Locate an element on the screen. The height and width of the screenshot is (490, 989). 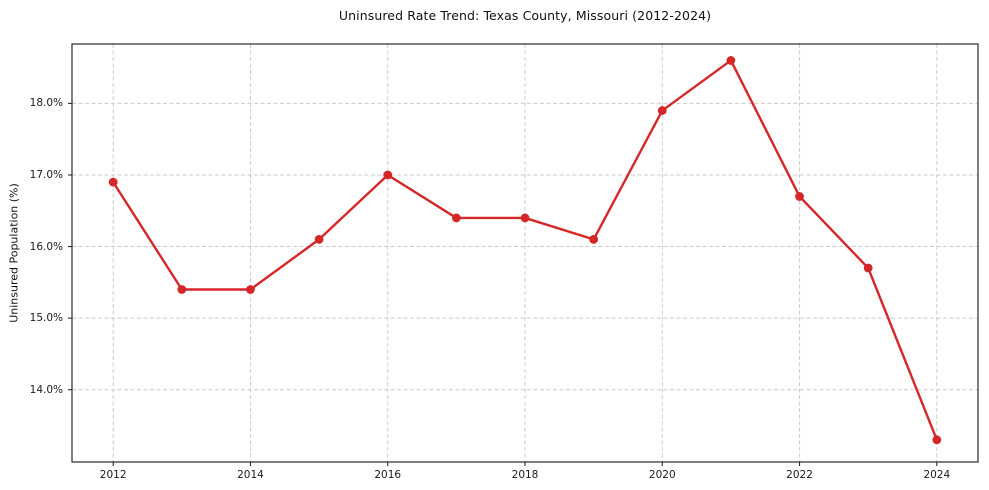
y-tick-label: 17.0% is located at coordinates (46, 174).